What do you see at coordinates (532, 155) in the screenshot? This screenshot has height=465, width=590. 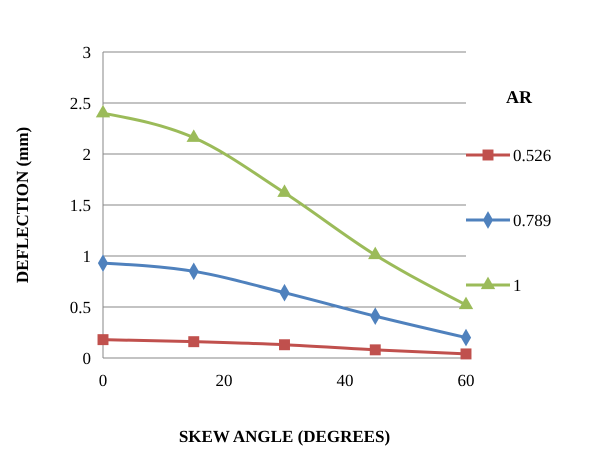 I see `legend-label: 0.526` at bounding box center [532, 155].